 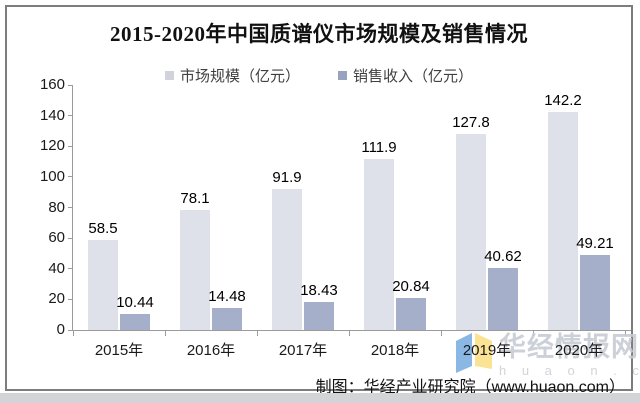 I want to click on legend-item-1: 销售收入（亿元）, so click(x=405, y=75).